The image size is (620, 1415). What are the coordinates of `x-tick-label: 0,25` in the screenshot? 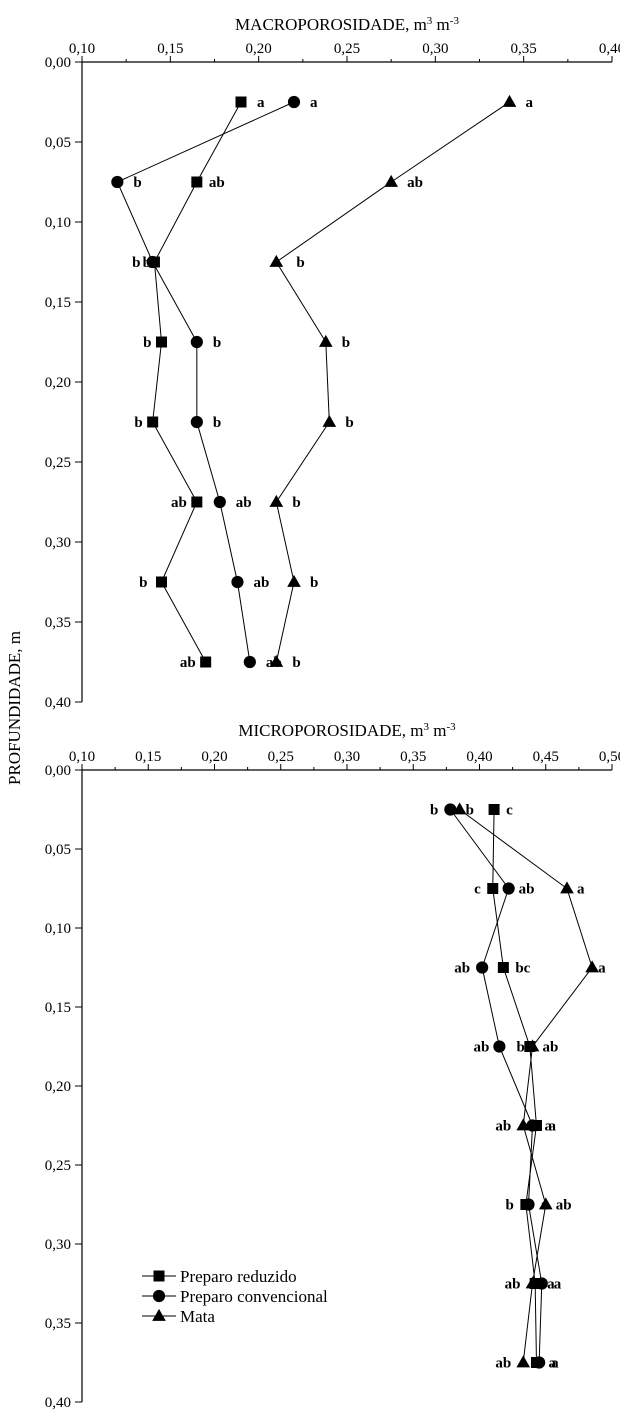 It's located at (281, 757).